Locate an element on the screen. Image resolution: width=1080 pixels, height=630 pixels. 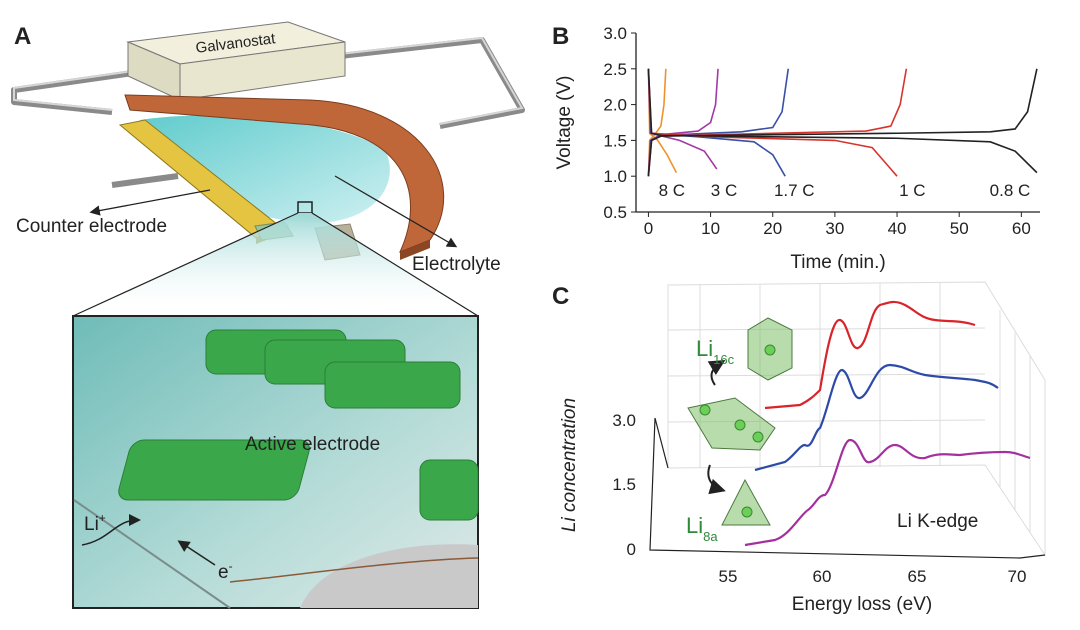
x-tick-label: 0 is located at coordinates (648, 228).